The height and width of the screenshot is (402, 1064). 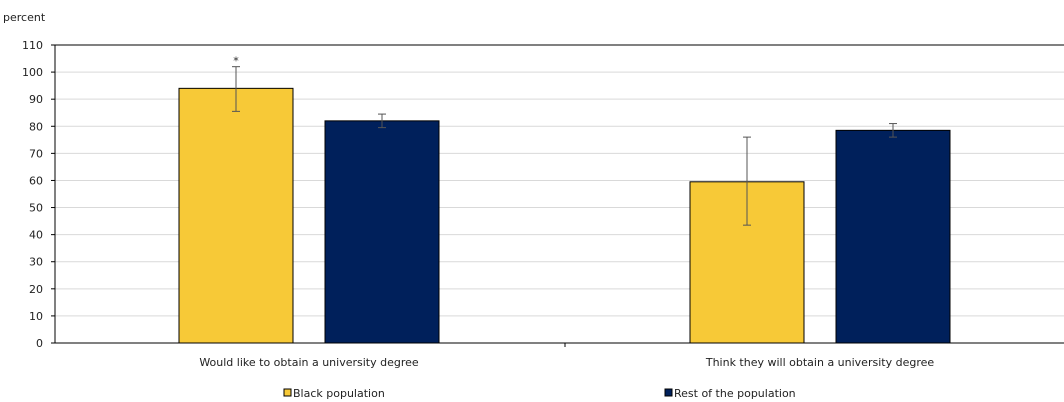 What do you see at coordinates (36, 126) in the screenshot?
I see `y-tick-label: 80` at bounding box center [36, 126].